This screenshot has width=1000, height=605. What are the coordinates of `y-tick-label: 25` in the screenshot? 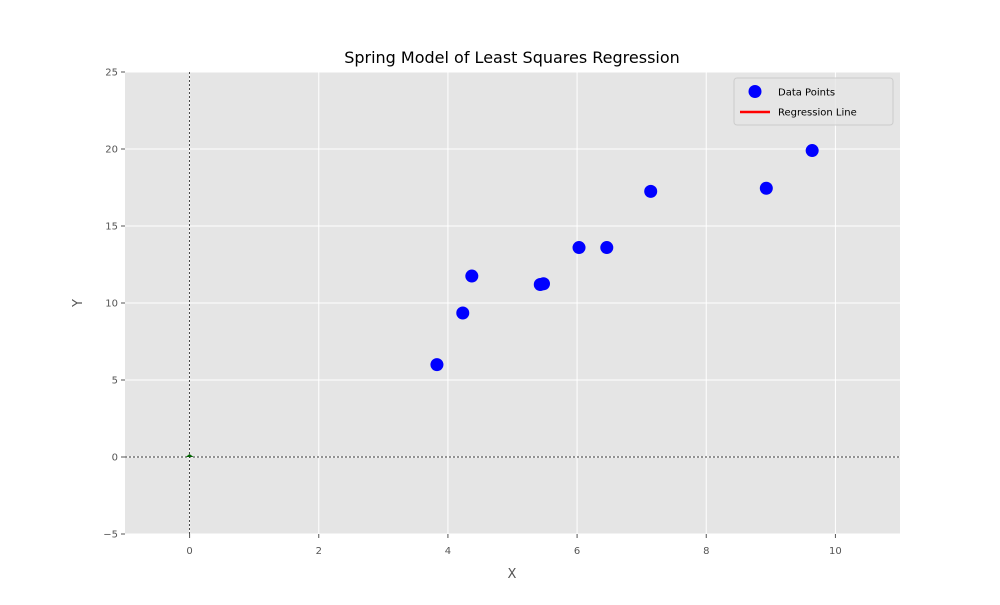 It's located at (111, 73).